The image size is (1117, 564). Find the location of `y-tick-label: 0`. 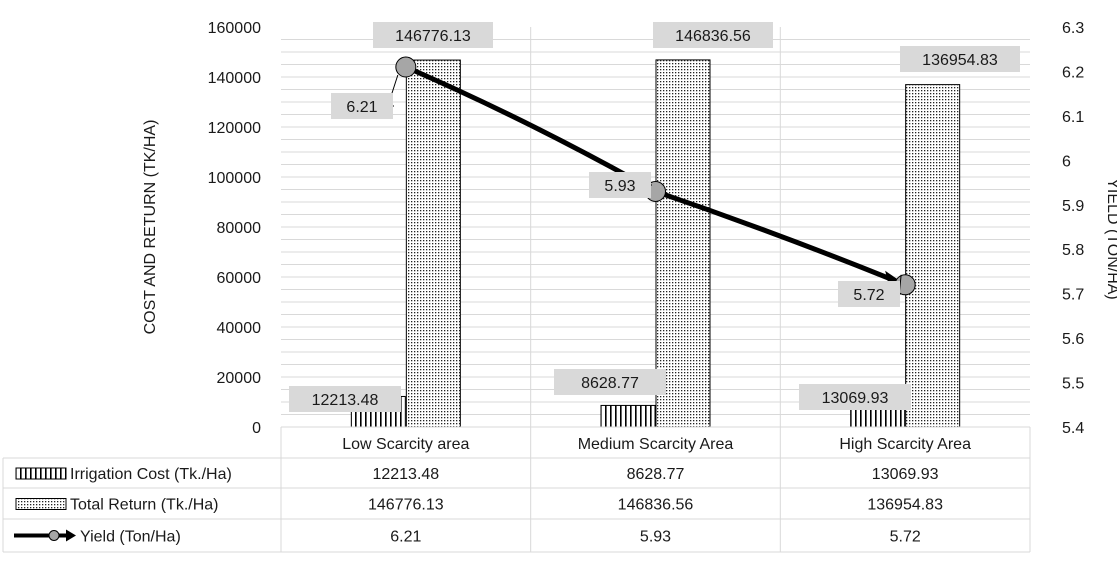

y-tick-label: 0 is located at coordinates (256, 428).